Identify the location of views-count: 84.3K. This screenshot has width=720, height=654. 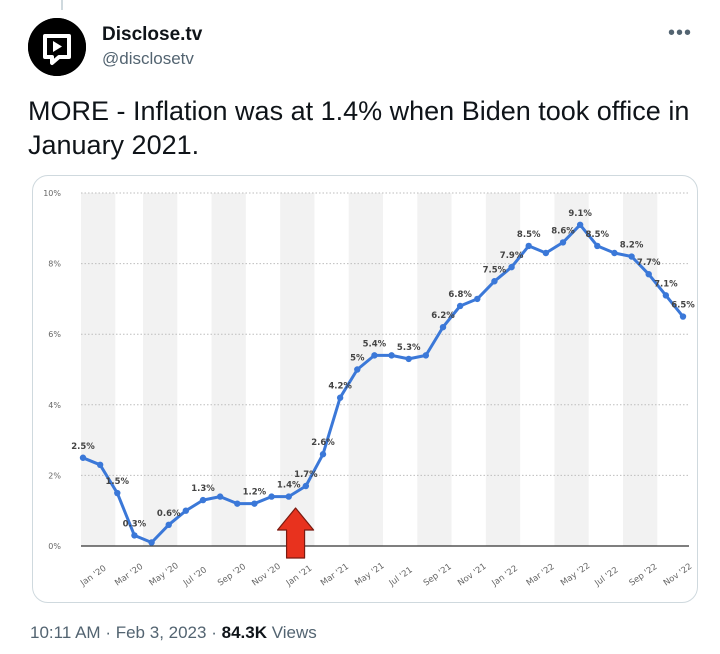
(244, 632).